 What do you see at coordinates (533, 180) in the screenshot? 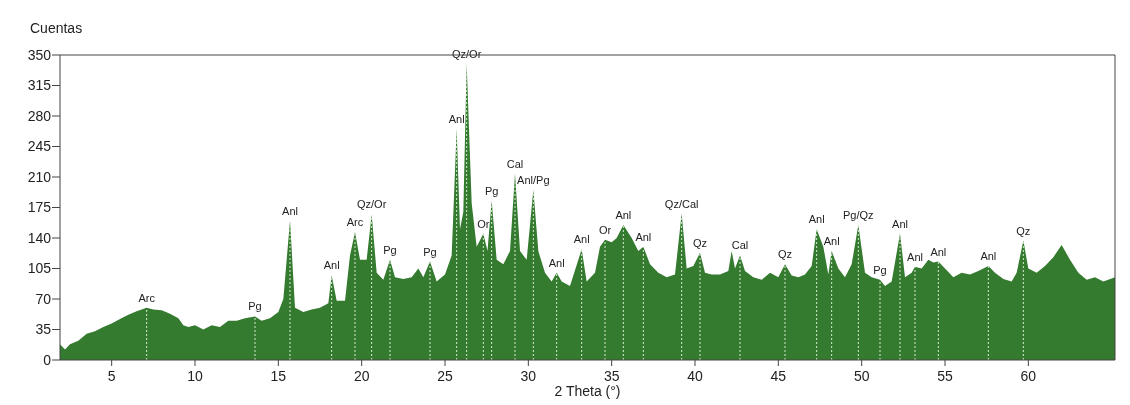
I see `annotation: Anl/Pg` at bounding box center [533, 180].